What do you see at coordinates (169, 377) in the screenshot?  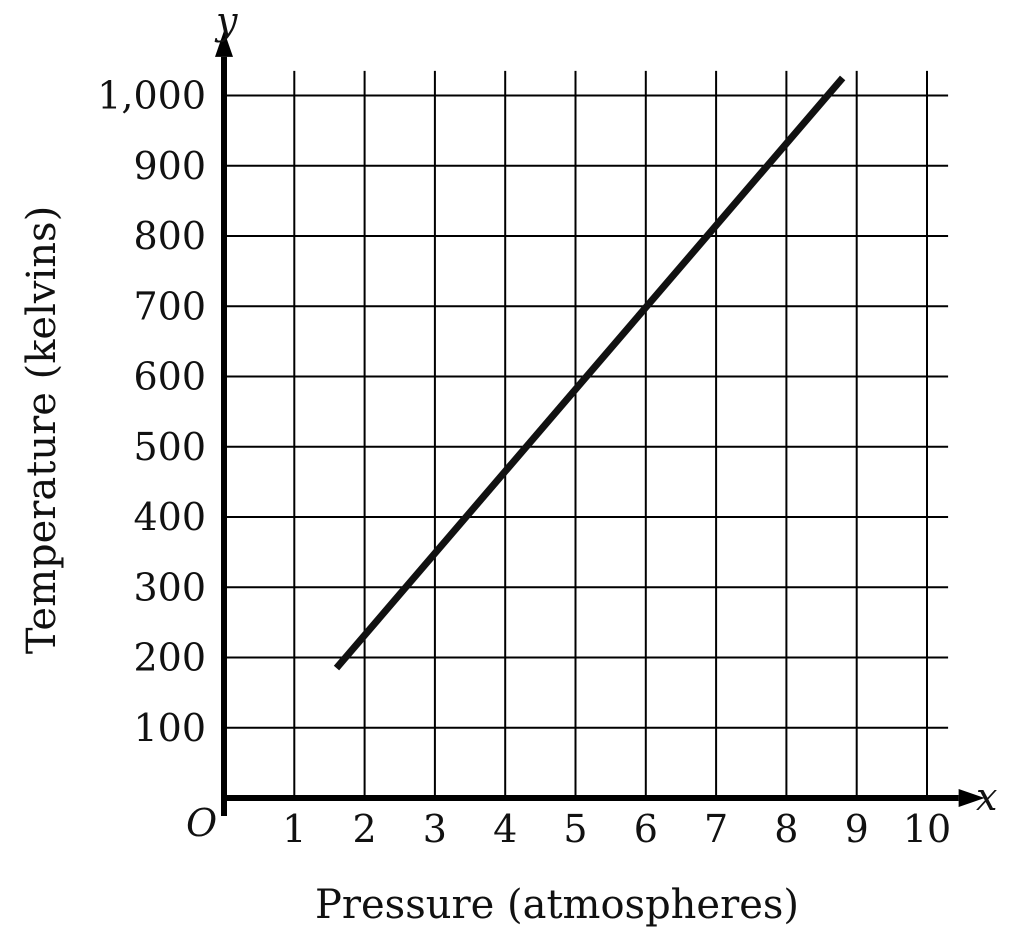 I see `y-tick-label: 600` at bounding box center [169, 377].